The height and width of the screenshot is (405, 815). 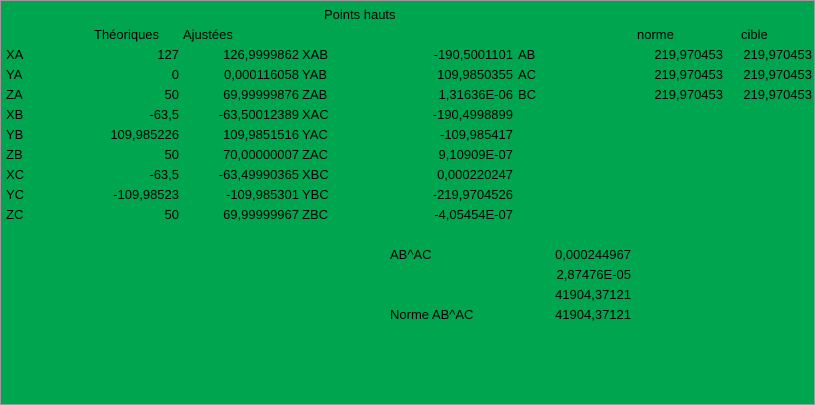 What do you see at coordinates (14, 74) in the screenshot?
I see `row-label: YA` at bounding box center [14, 74].